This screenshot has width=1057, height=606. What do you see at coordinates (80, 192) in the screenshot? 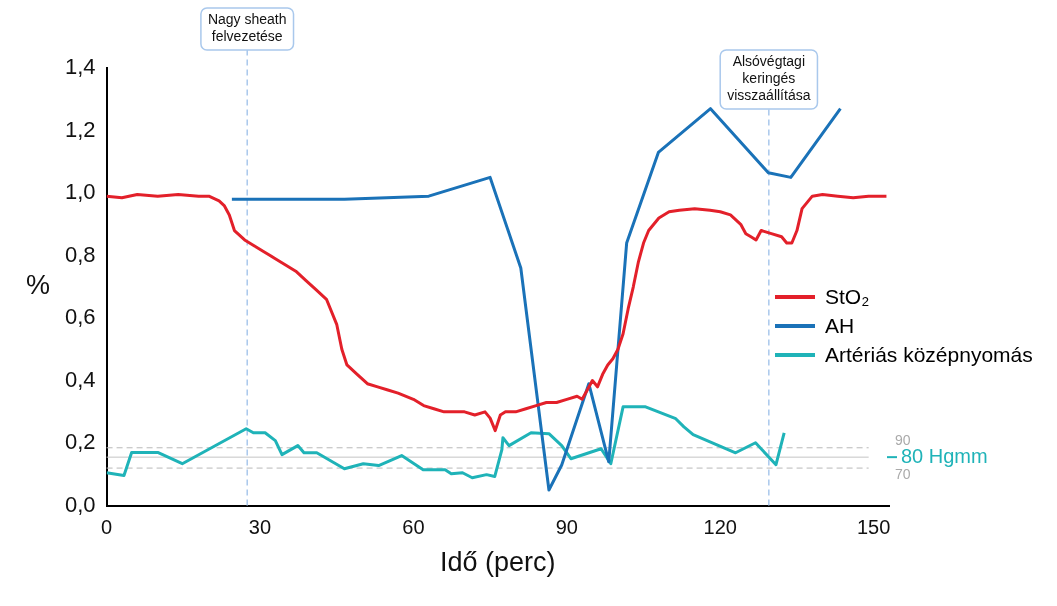
I see `y-tick-label: 1,0` at bounding box center [80, 192].